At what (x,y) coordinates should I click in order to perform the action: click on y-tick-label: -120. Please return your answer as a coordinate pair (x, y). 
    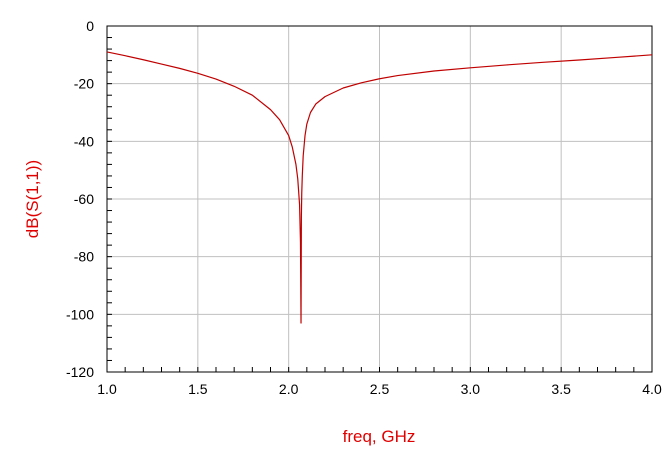
    Looking at the image, I should click on (80, 372).